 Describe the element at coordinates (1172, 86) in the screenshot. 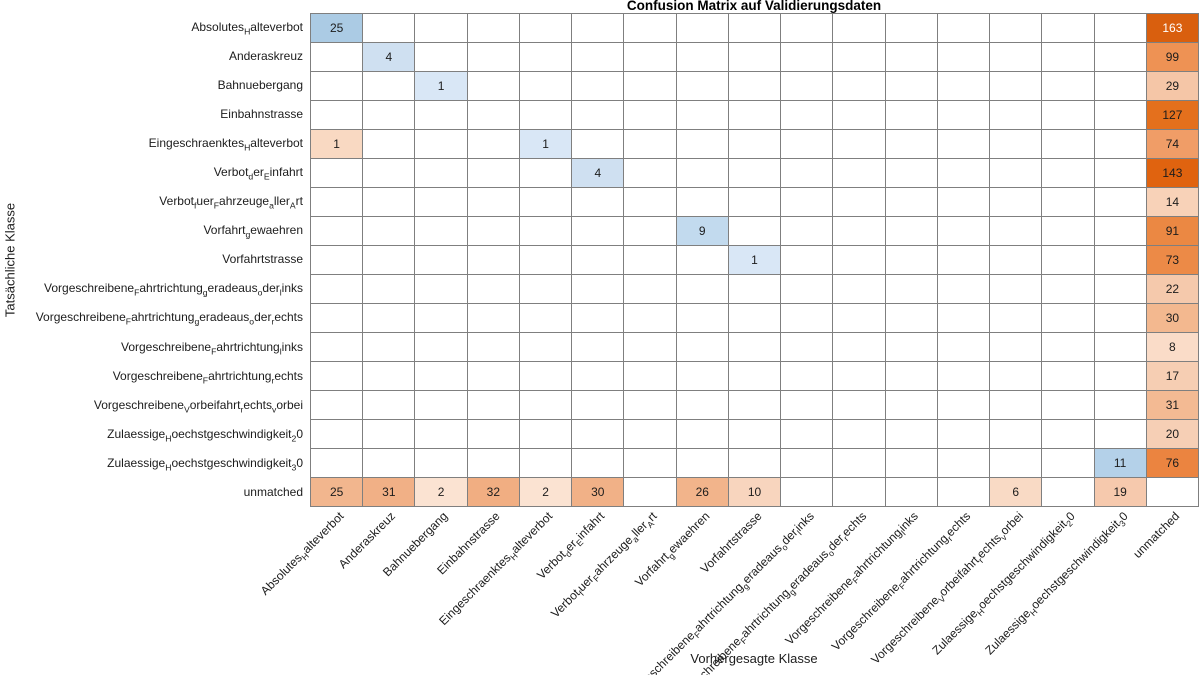

I see `matrix-cell: 29` at that location.